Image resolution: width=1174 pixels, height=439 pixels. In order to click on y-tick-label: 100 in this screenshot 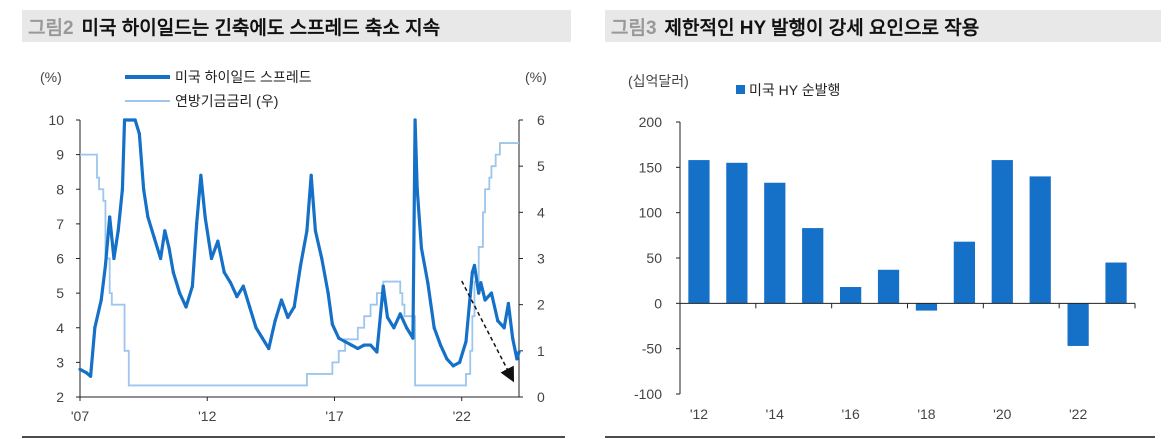, I will do `click(651, 213)`.